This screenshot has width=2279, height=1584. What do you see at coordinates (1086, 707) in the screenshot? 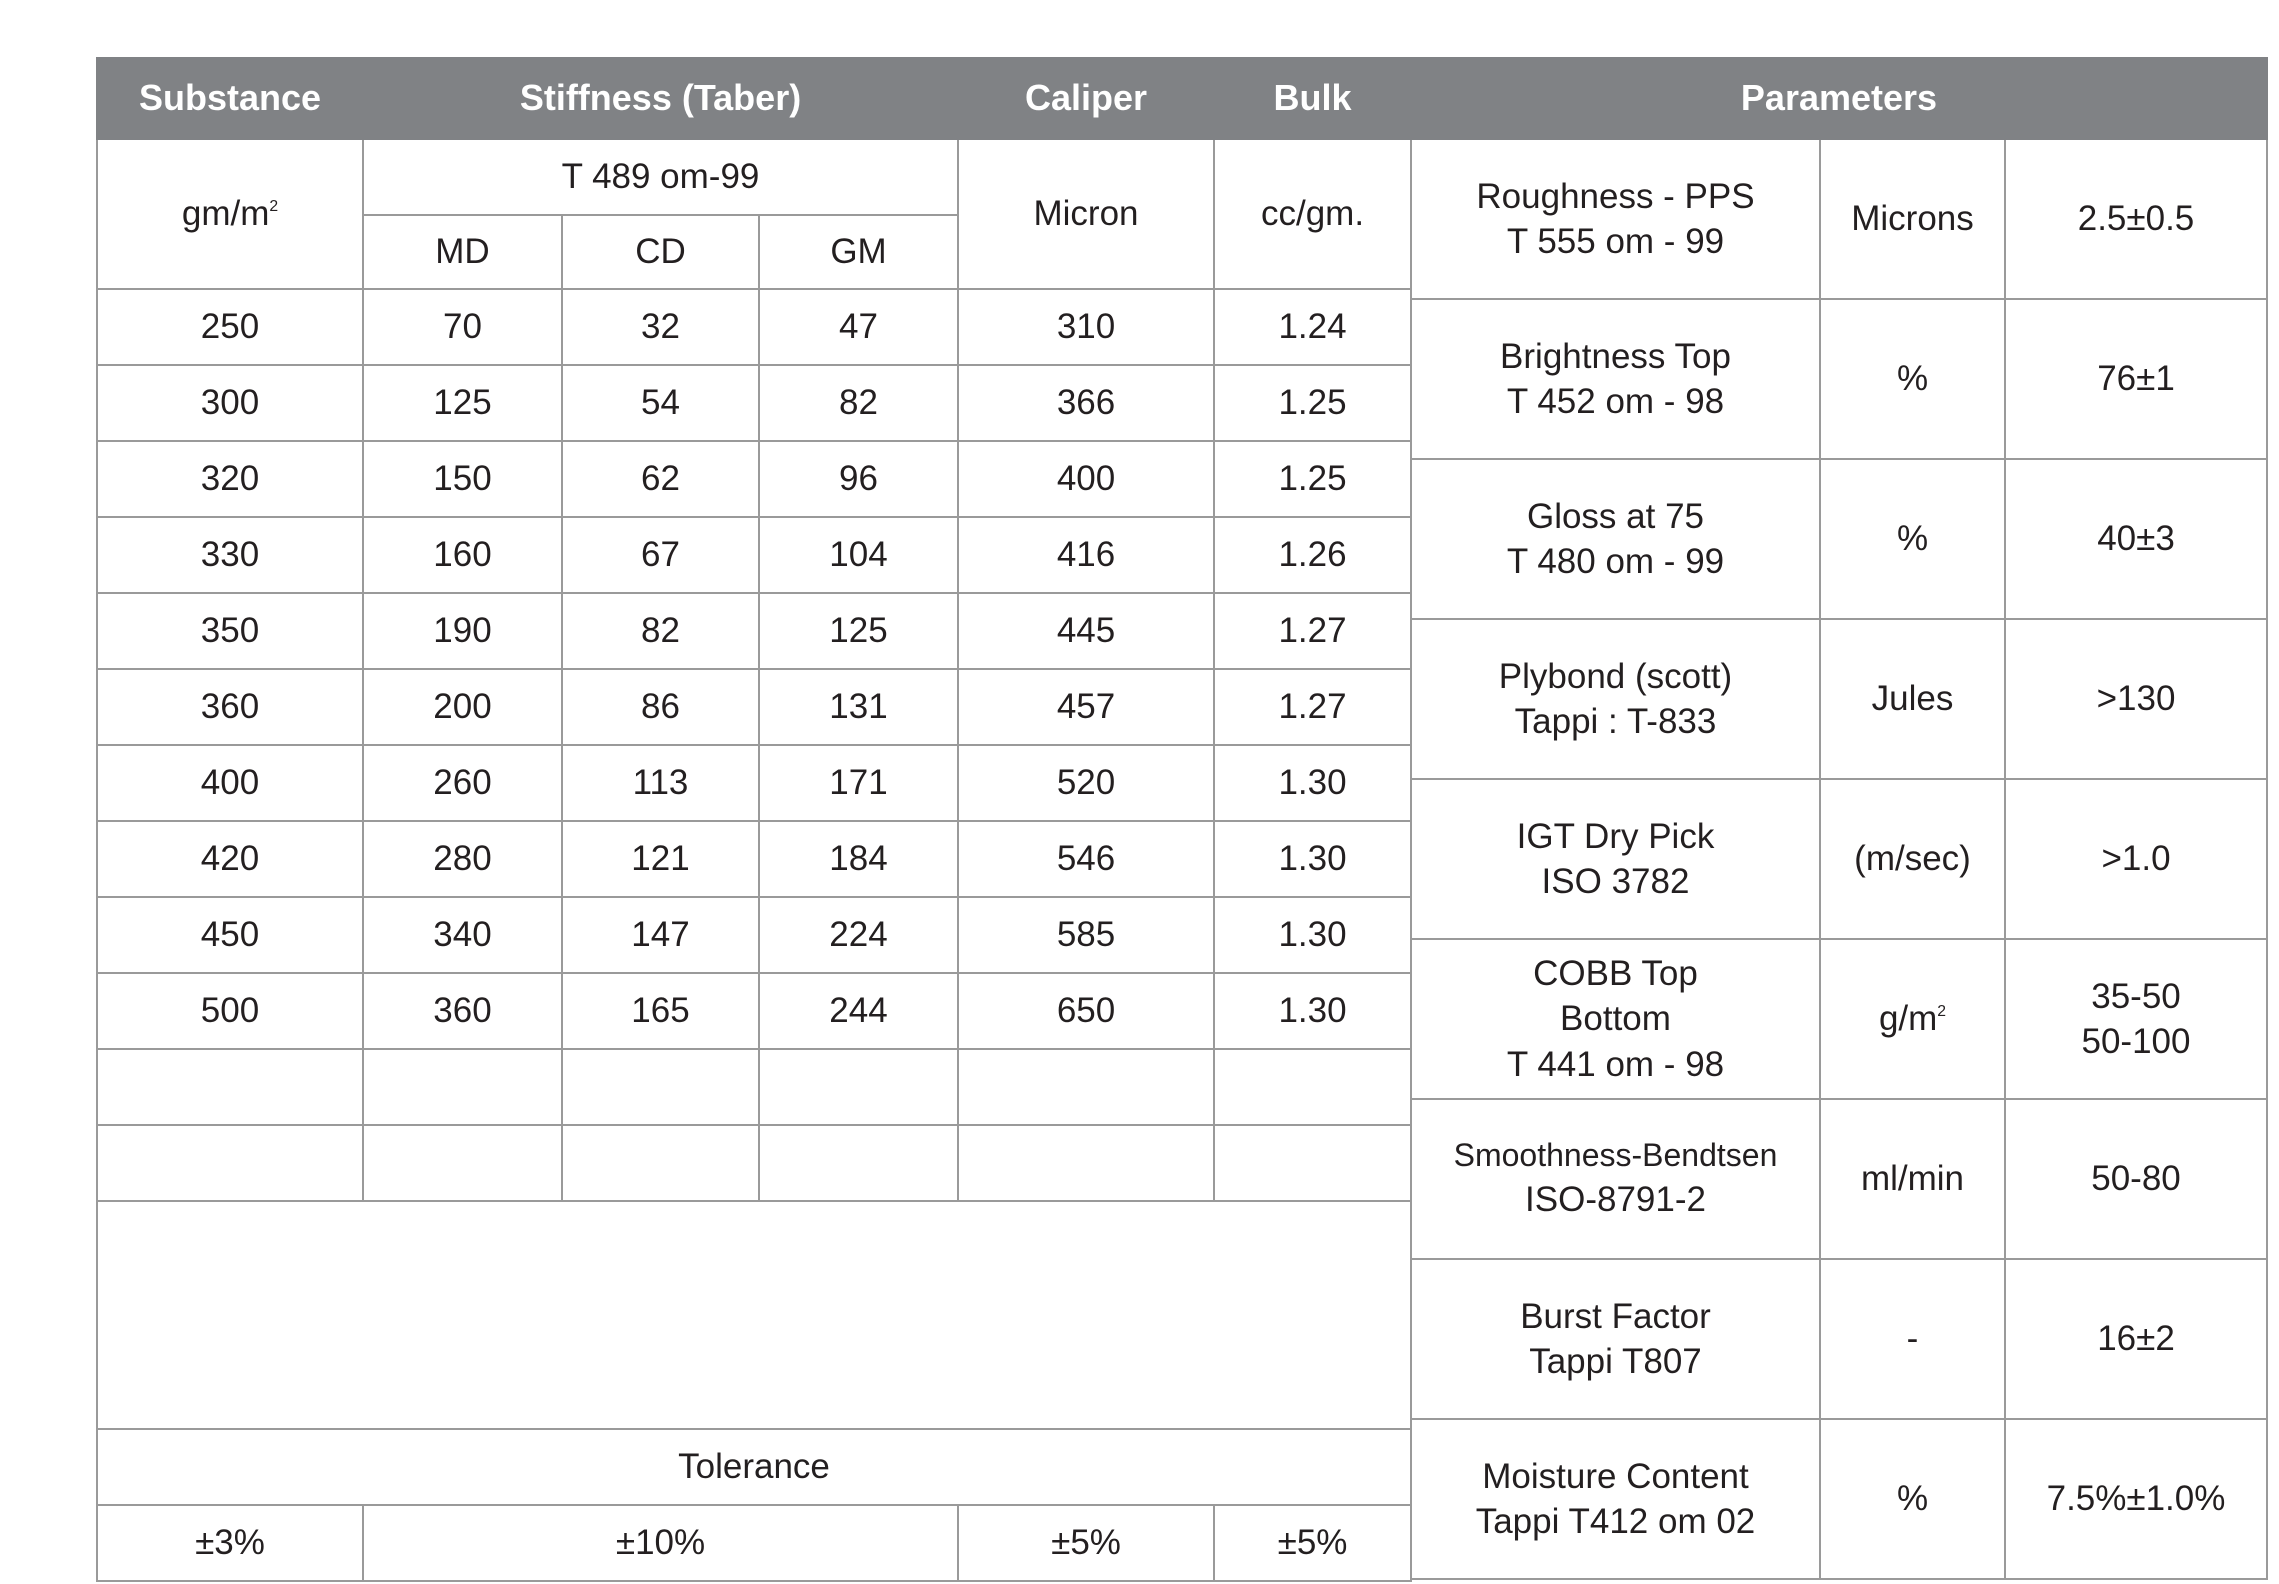
I see `cell-caliper: 457` at bounding box center [1086, 707].